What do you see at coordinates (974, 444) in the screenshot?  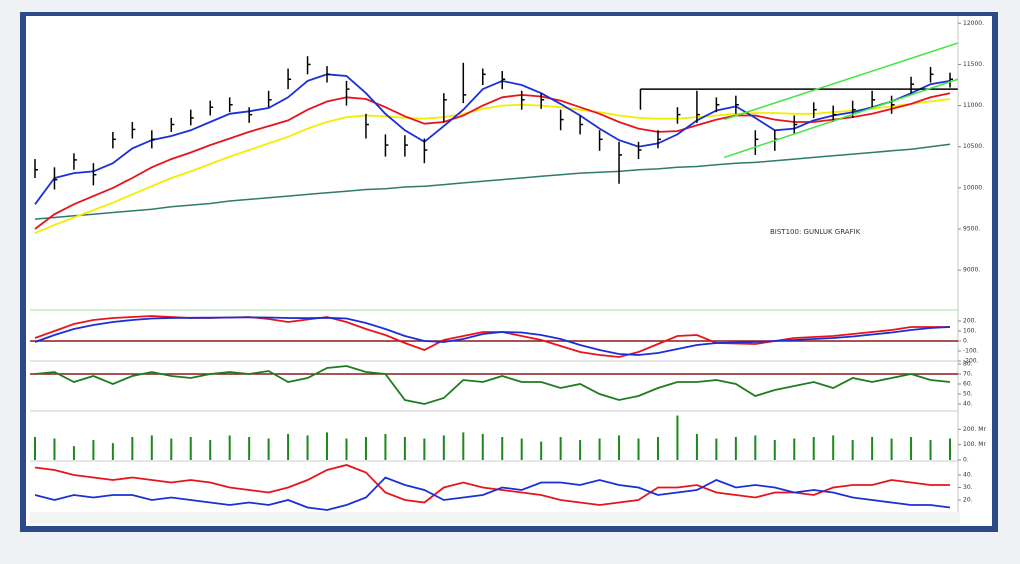 I see `y-tick-label: 100. Mr` at bounding box center [974, 444].